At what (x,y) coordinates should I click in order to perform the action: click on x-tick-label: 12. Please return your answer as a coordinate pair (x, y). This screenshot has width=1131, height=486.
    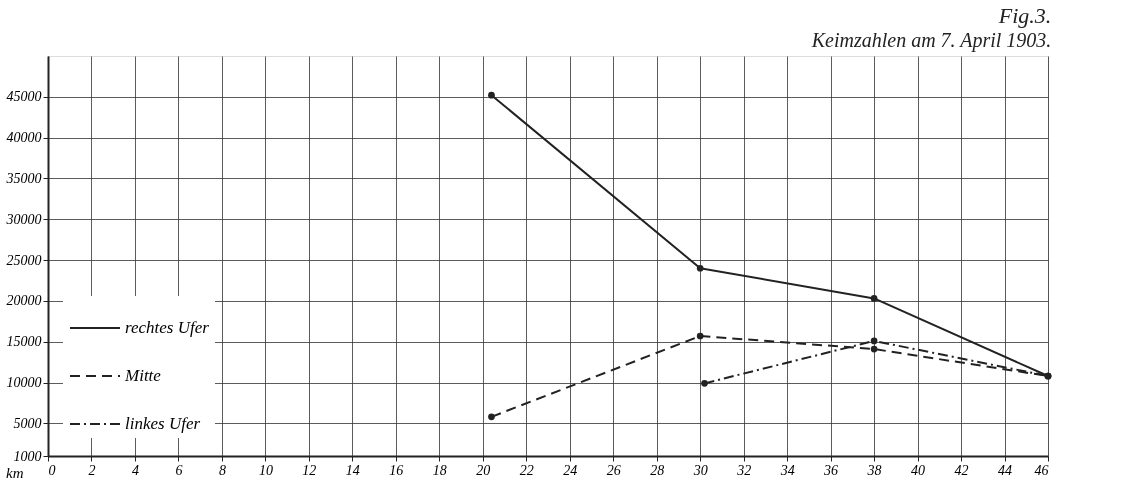
    Looking at the image, I should click on (309, 470).